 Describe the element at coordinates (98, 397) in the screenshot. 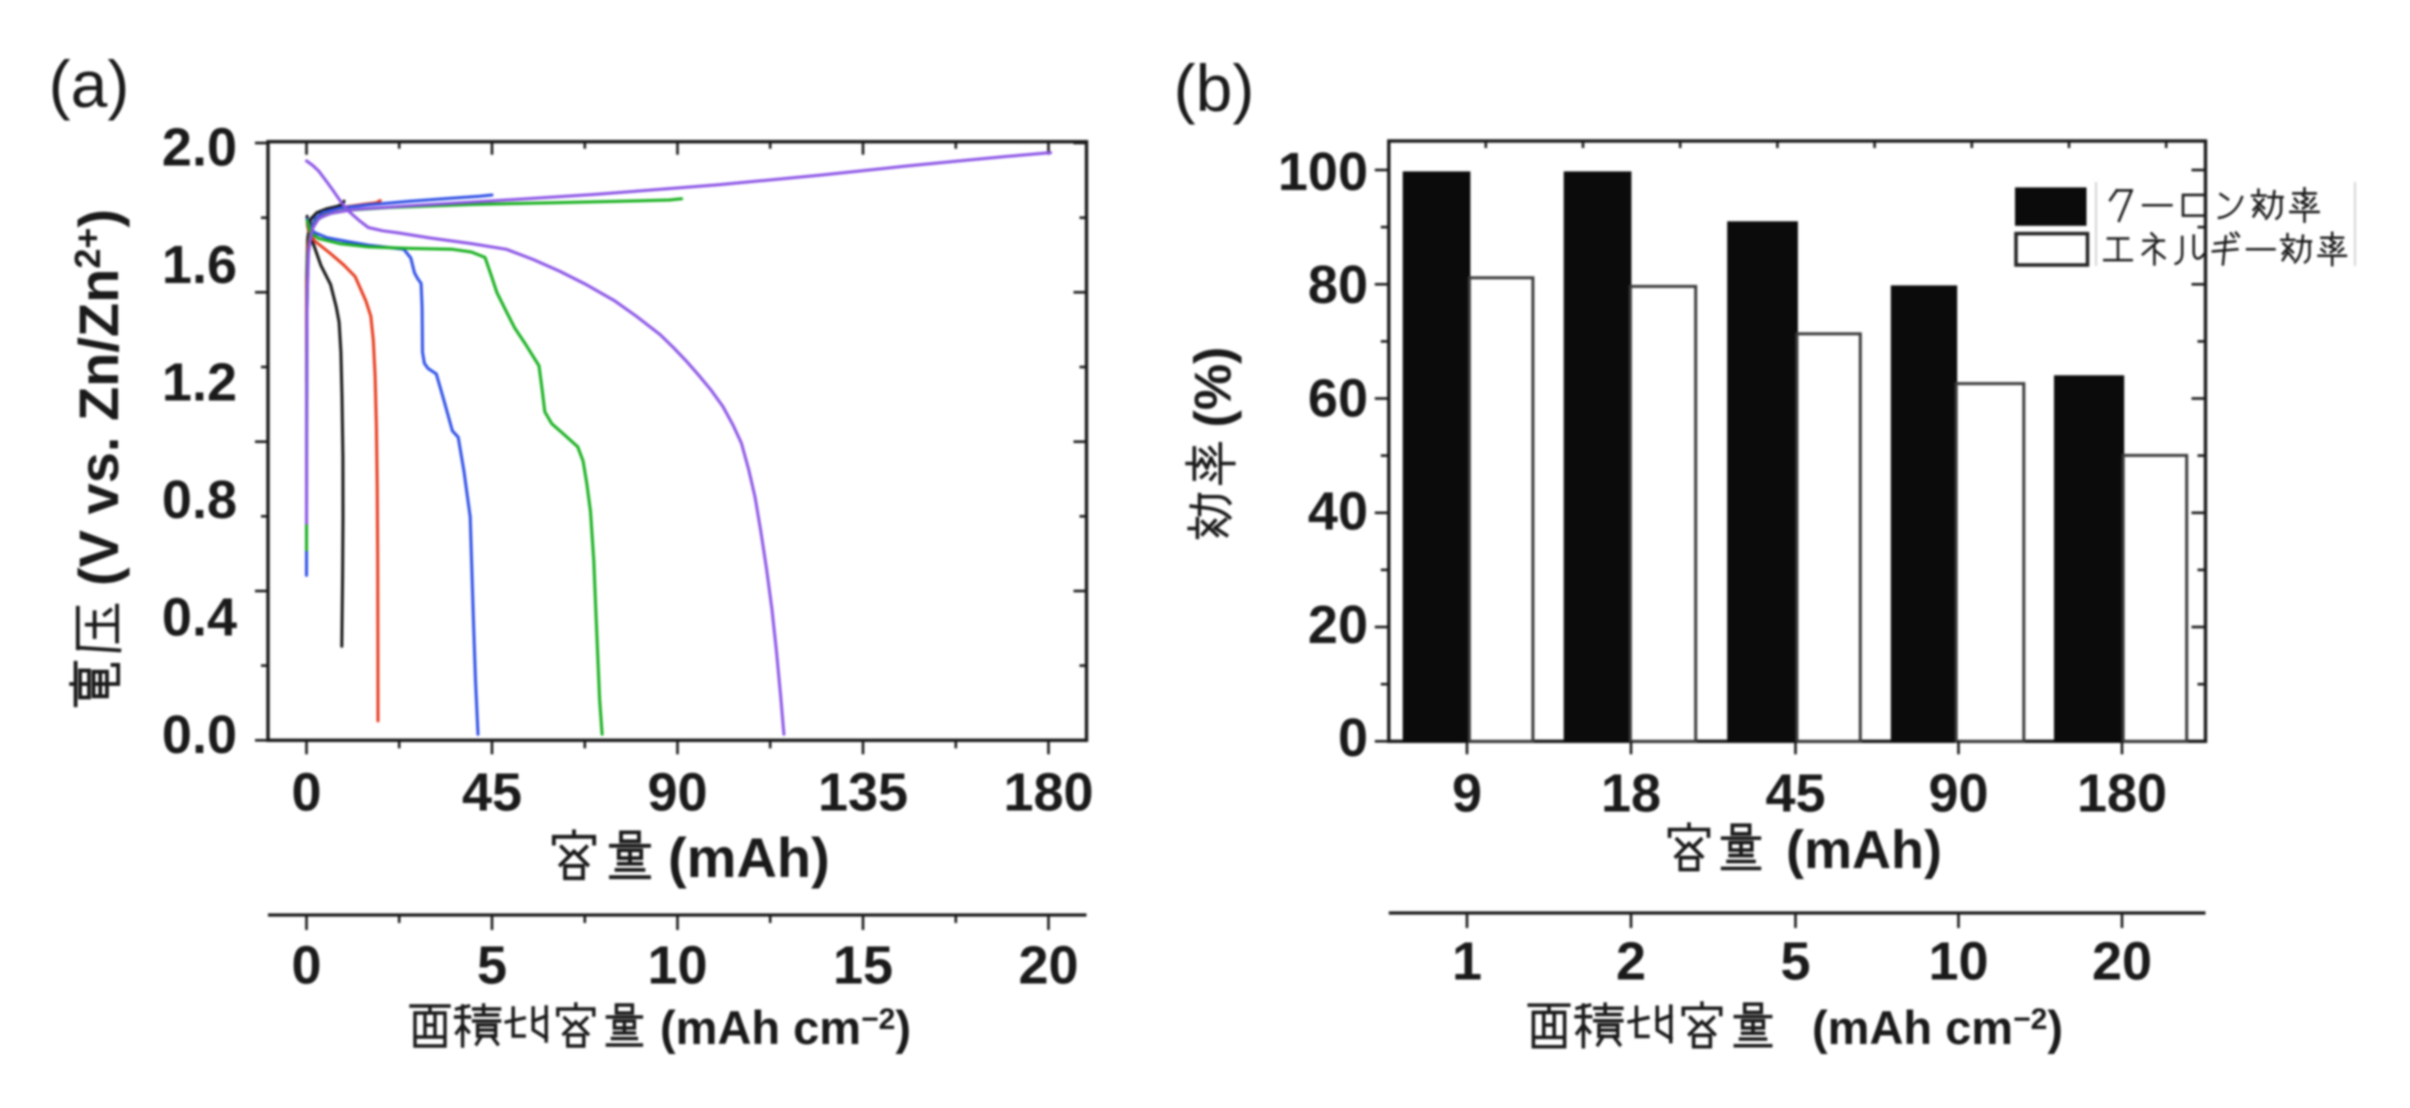

I see `svg-text: (V vs. Zn/Zn2+)` at that location.